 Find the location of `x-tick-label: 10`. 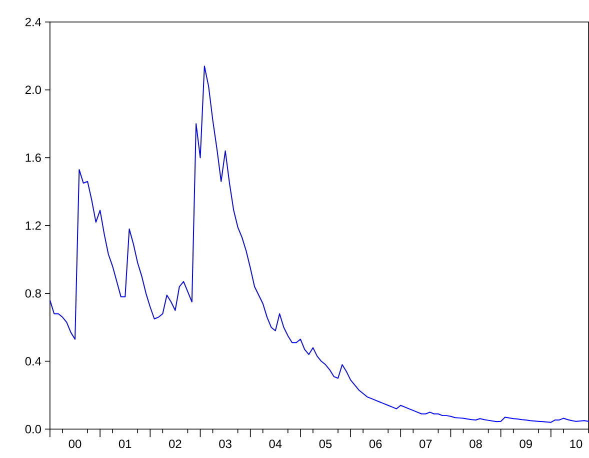

x-tick-label: 10 is located at coordinates (576, 444).